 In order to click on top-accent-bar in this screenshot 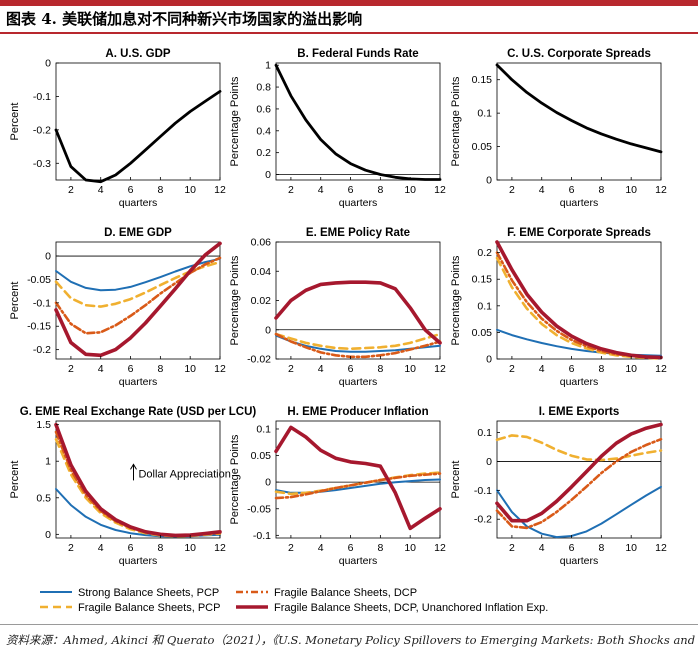, I will do `click(349, 3)`.